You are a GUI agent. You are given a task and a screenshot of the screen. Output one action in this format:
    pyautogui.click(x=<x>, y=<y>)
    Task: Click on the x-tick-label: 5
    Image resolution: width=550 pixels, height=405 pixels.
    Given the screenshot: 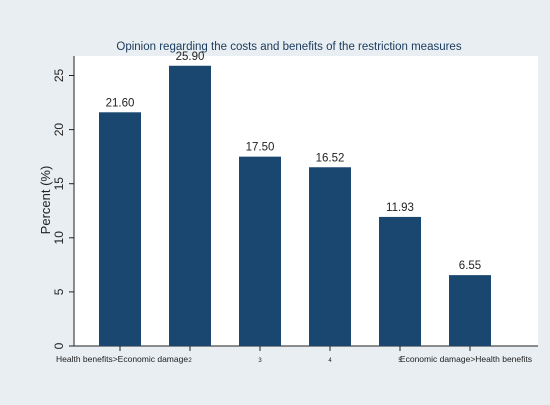 What is the action you would take?
    pyautogui.click(x=400, y=361)
    